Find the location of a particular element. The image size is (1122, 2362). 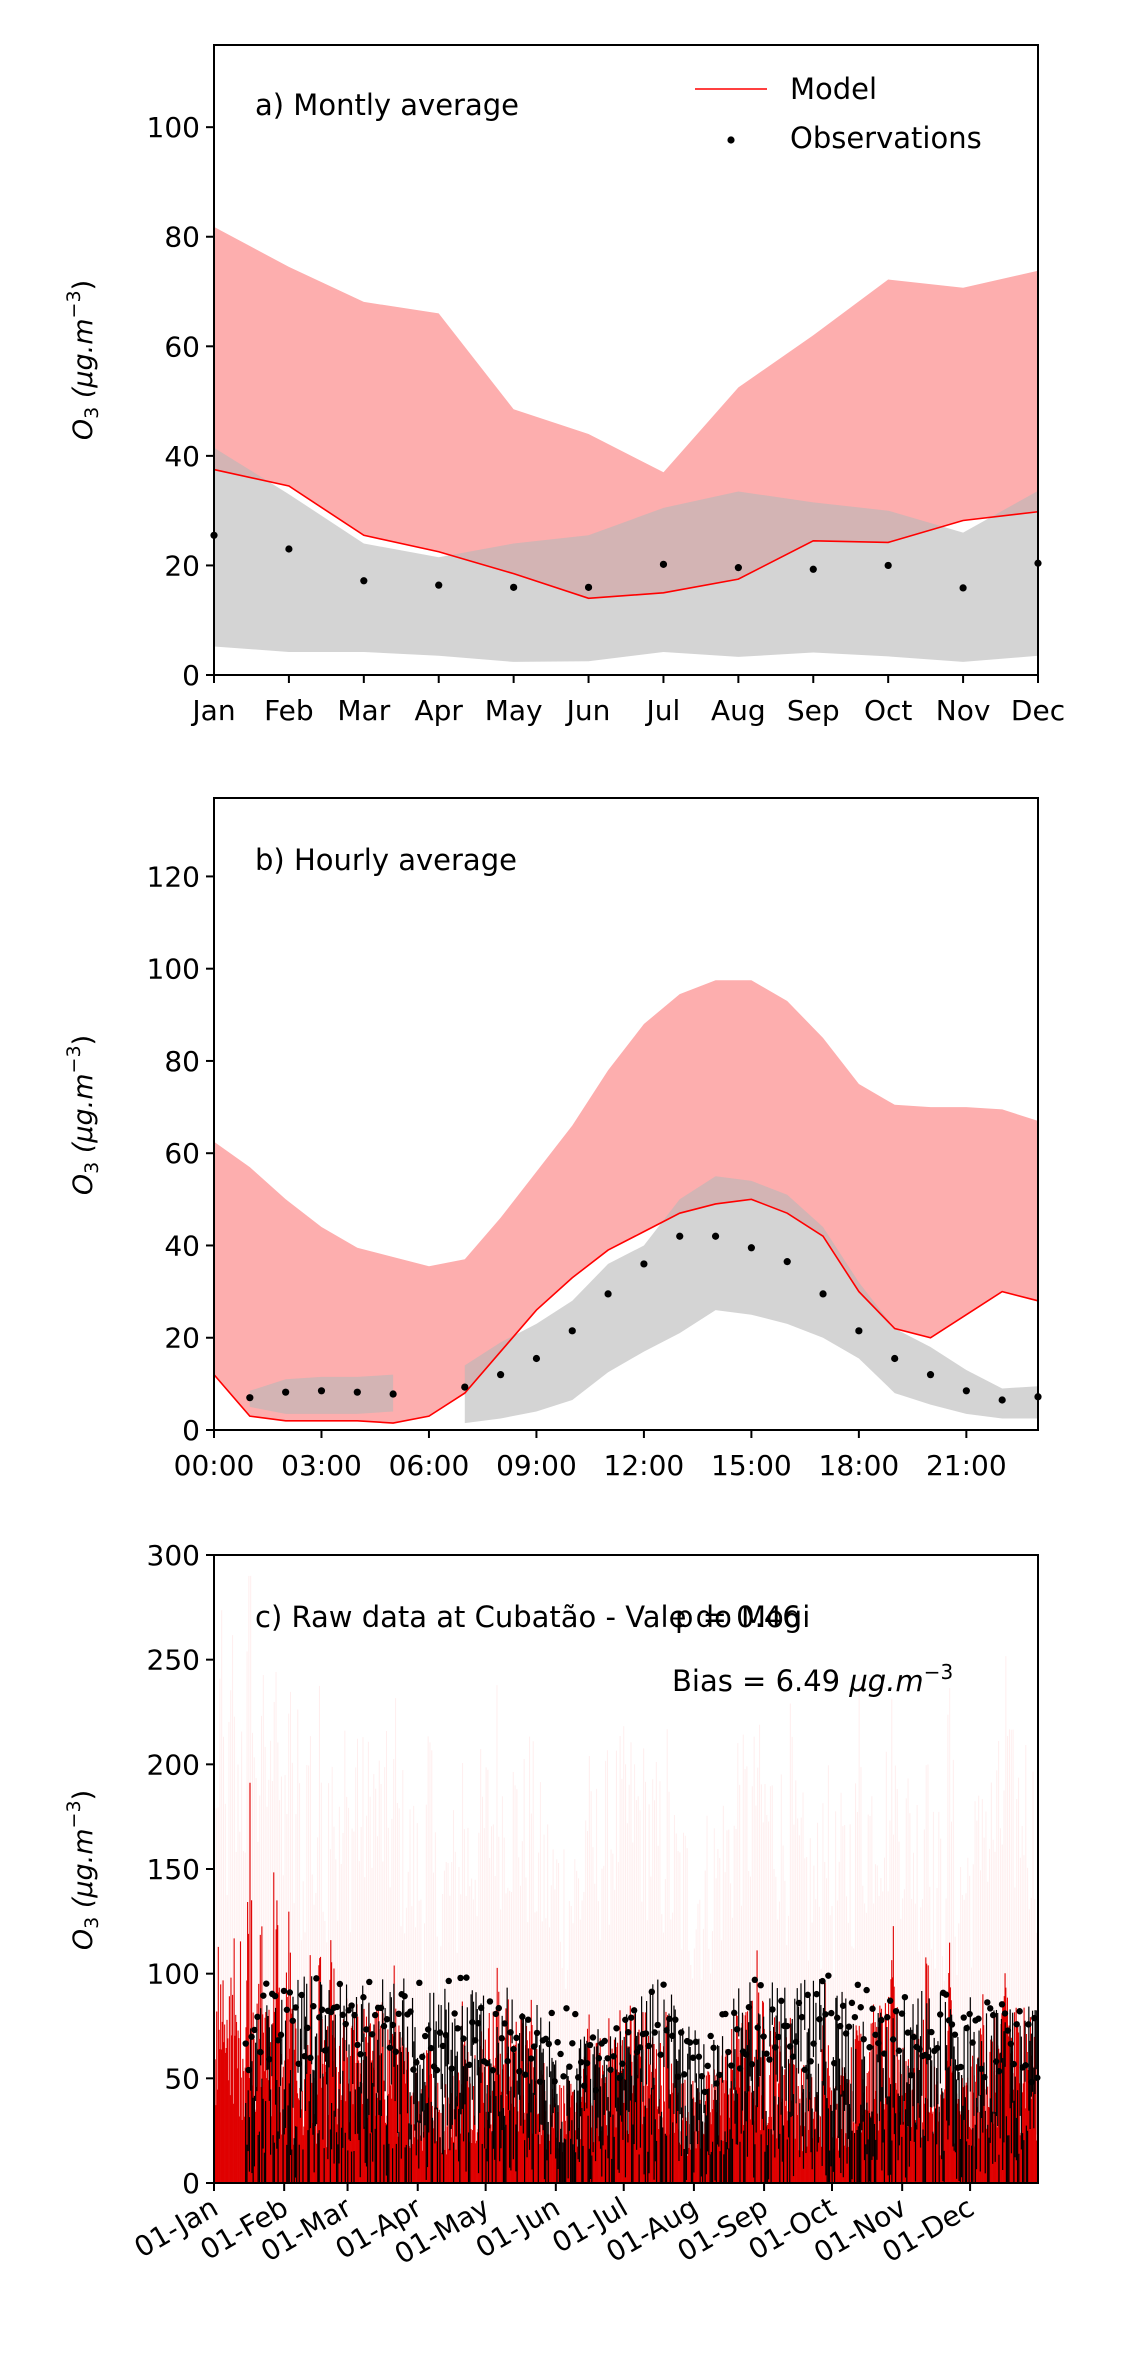

bias-value: Bias = 6.49 is located at coordinates (760, 1681).